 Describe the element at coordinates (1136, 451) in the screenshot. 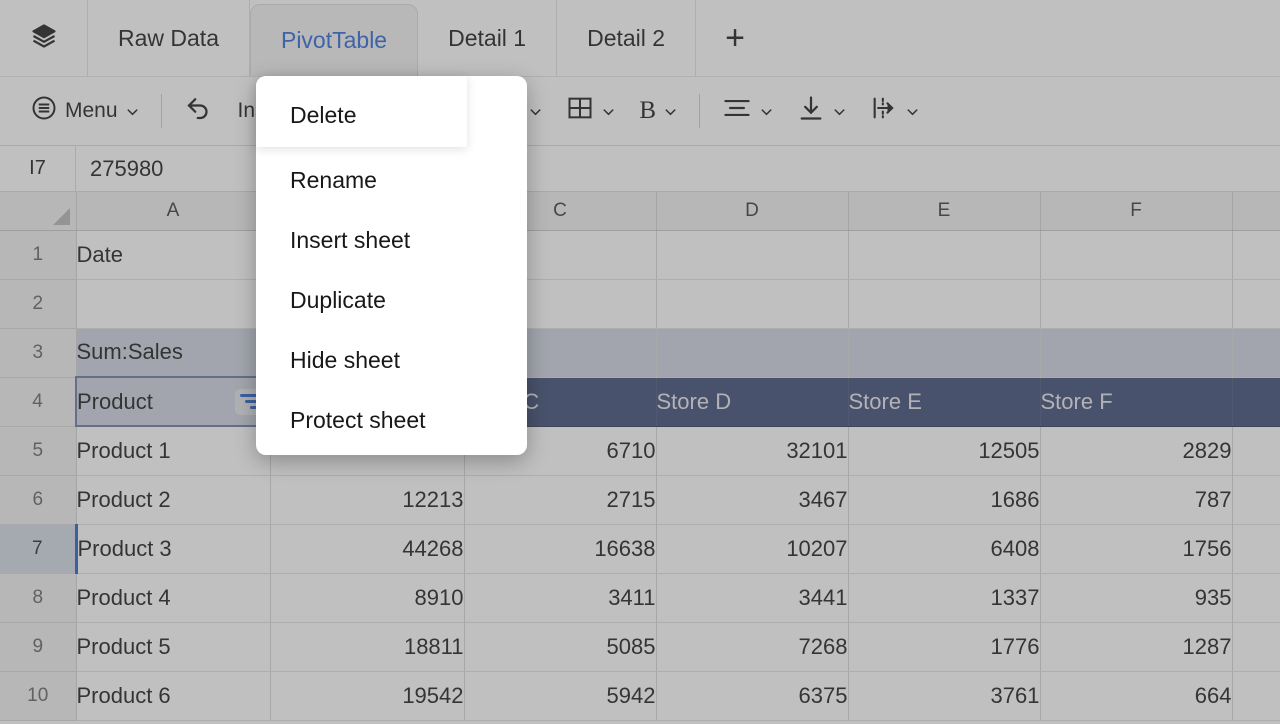

I see `cell-f5: 2829` at that location.